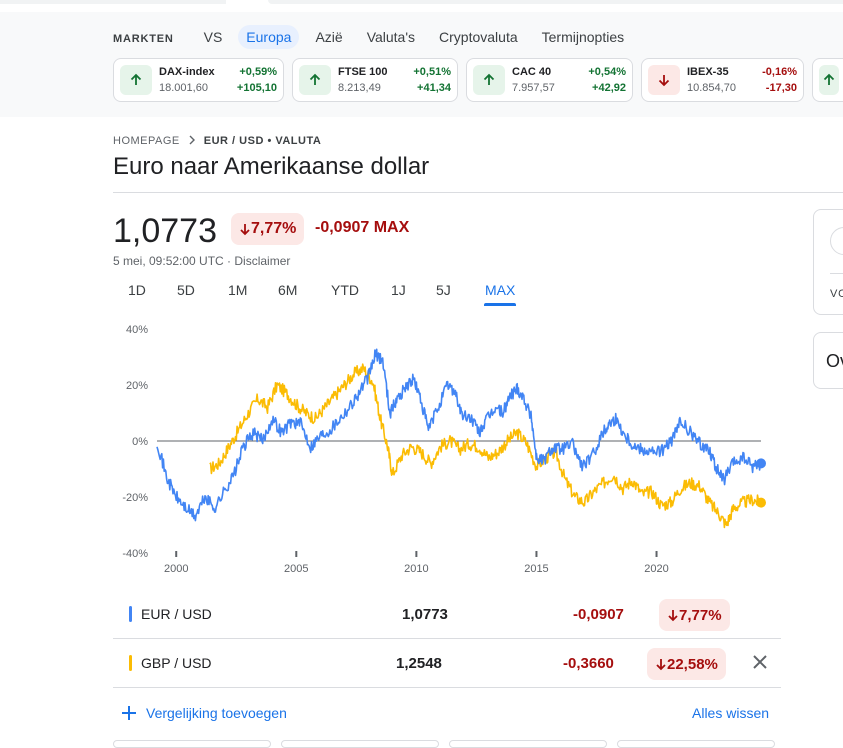 This screenshot has height=748, width=843. I want to click on ticker-abs: -17,30, so click(781, 88).